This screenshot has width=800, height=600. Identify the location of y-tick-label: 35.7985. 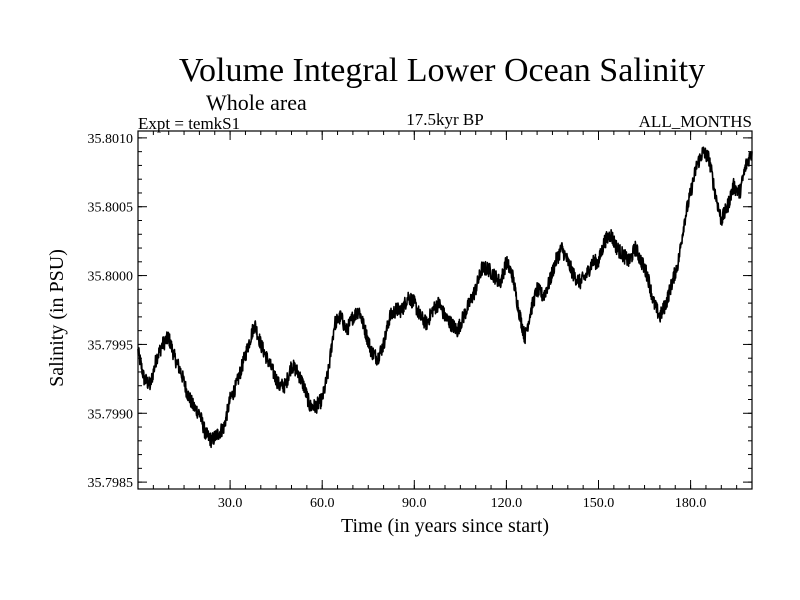
(111, 483).